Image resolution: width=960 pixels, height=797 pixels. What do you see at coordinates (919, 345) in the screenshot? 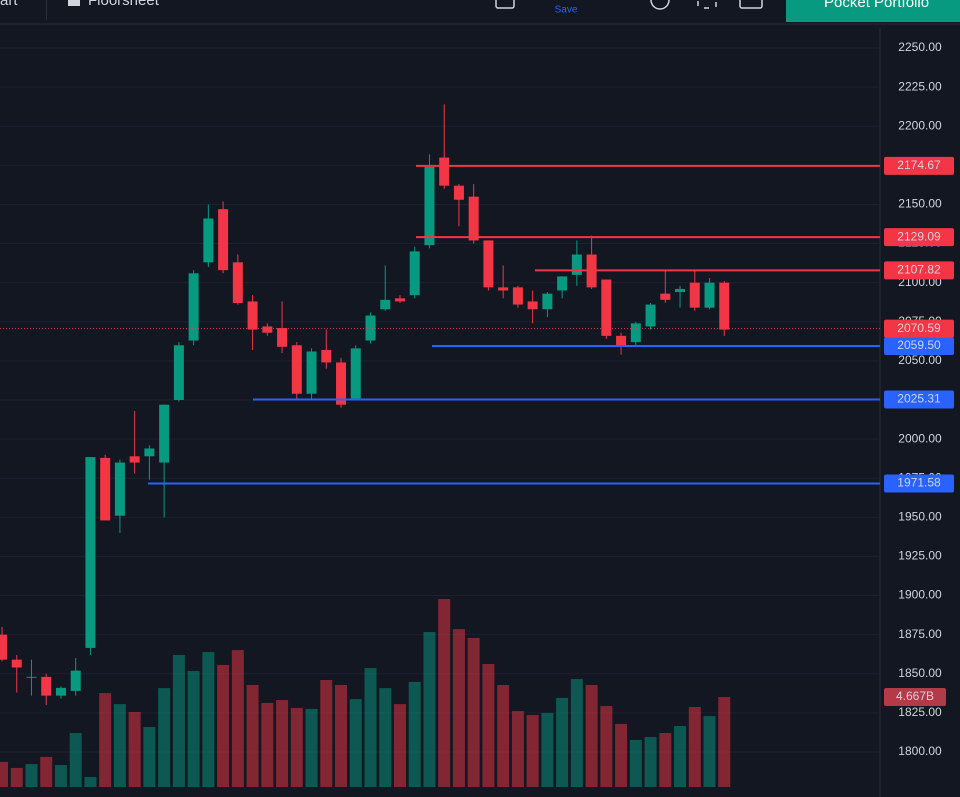
I see `level-label: 2059.50` at bounding box center [919, 345].